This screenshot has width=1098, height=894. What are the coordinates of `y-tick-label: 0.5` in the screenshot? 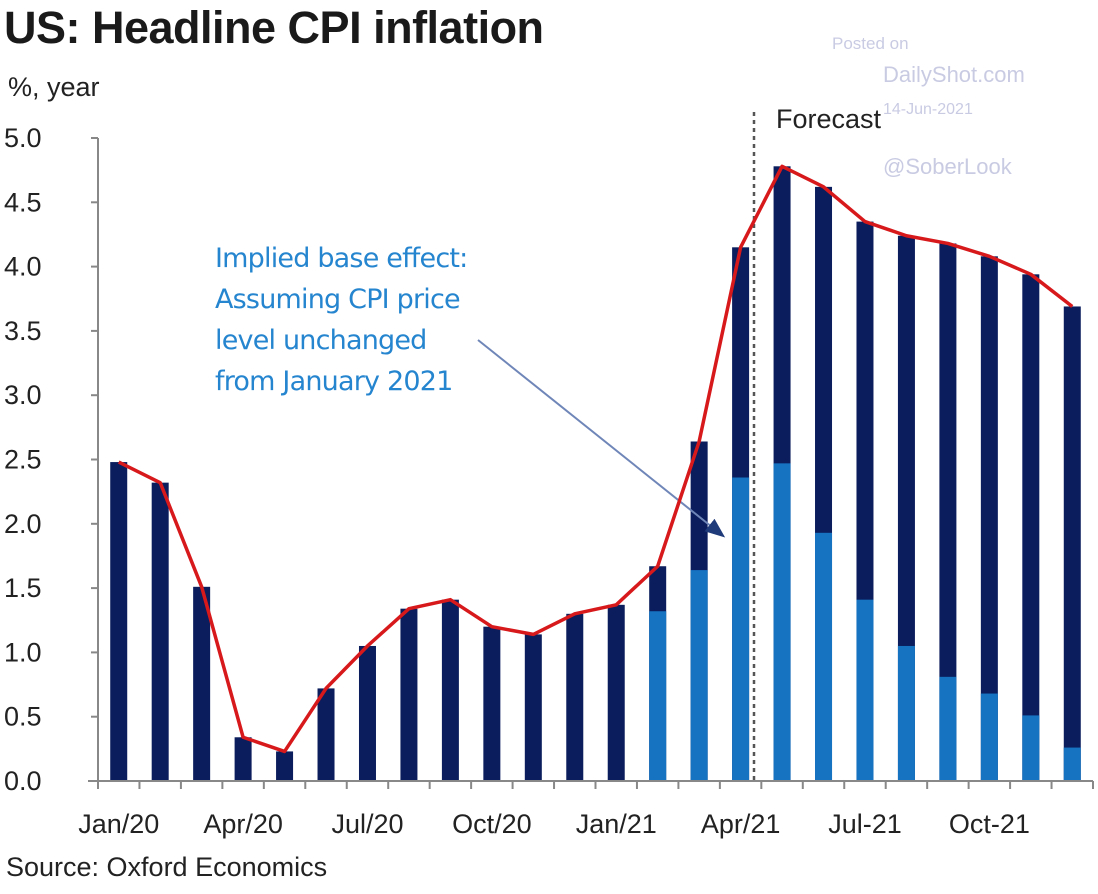 It's located at (23, 717).